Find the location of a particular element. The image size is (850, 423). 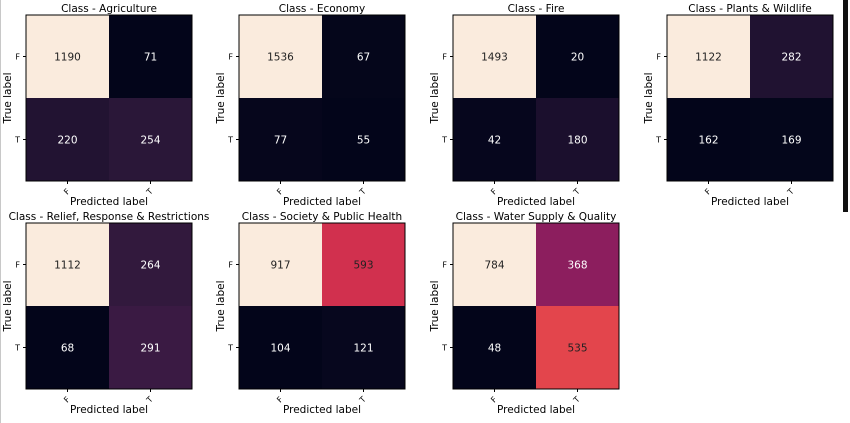

cell-value-label: 1536 is located at coordinates (280, 58).